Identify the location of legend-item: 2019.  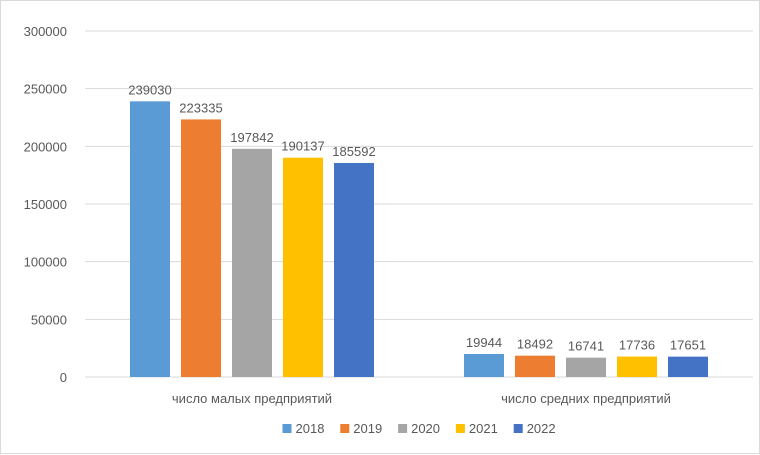
(361, 428).